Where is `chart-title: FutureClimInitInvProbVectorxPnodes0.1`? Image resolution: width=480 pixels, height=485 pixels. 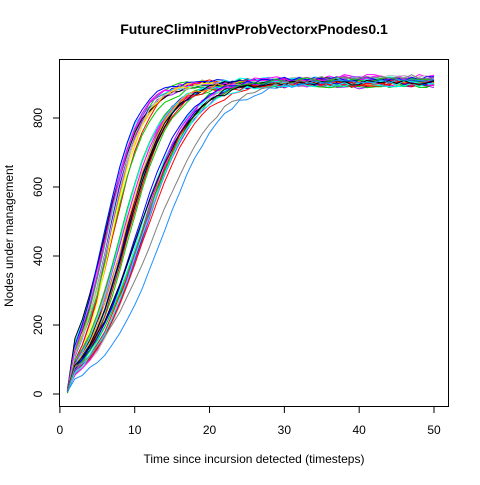 chart-title: FutureClimInitInvProbVectorxPnodes0.1 is located at coordinates (254, 29).